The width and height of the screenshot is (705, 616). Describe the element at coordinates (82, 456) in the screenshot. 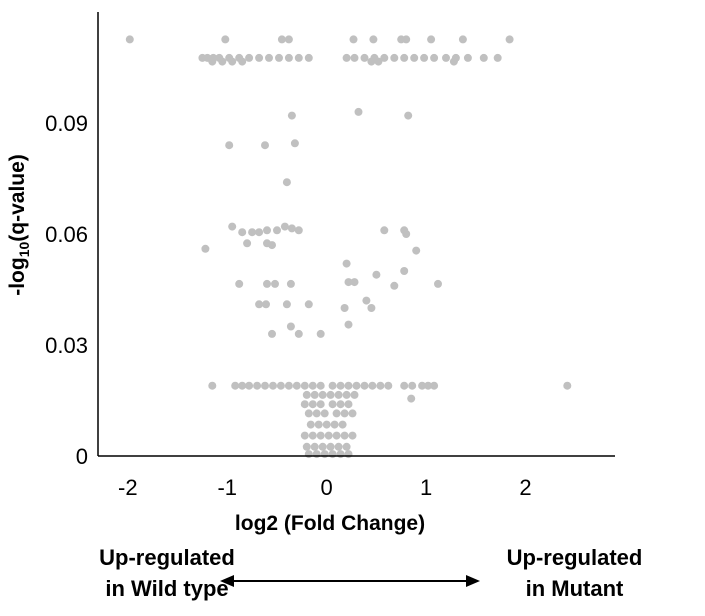

I see `y-tick-label: 0` at that location.